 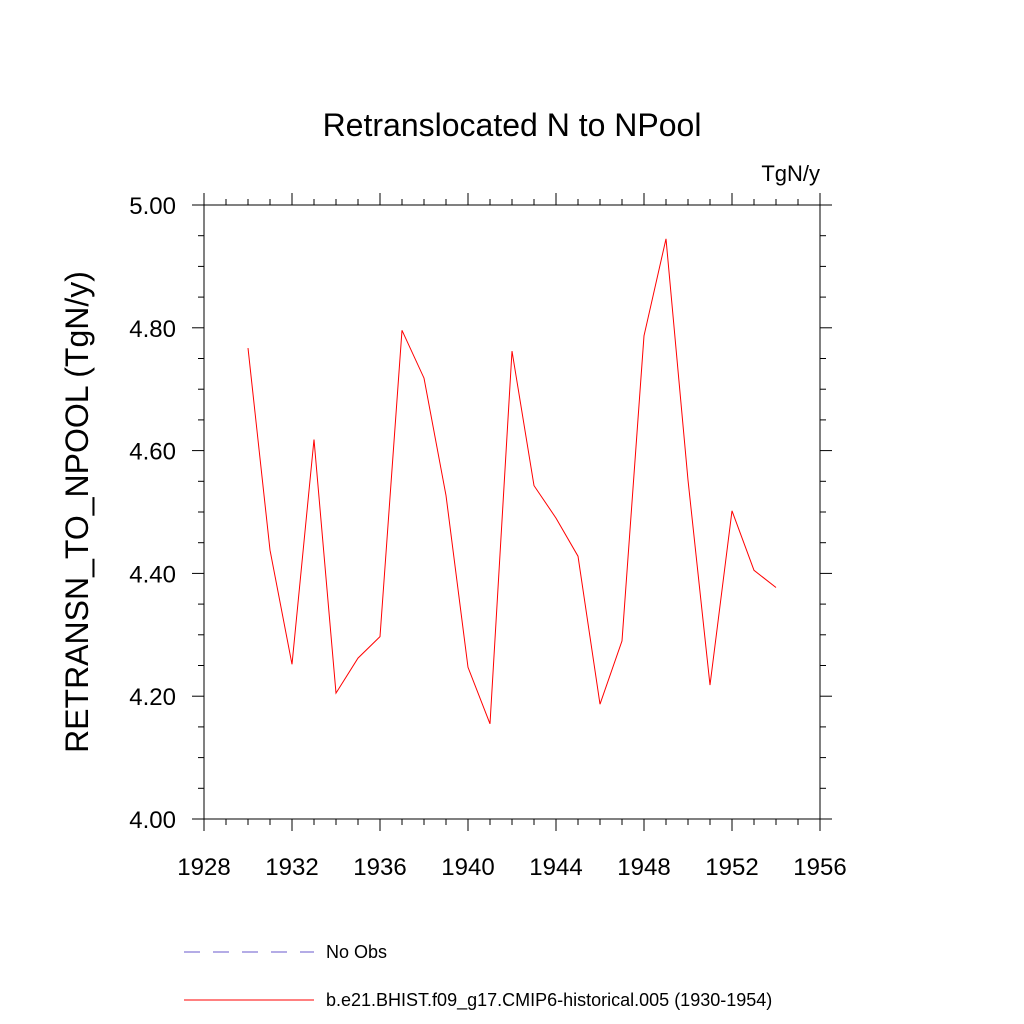 What do you see at coordinates (512, 125) in the screenshot?
I see `chart-title: Retranslocated N to NPool` at bounding box center [512, 125].